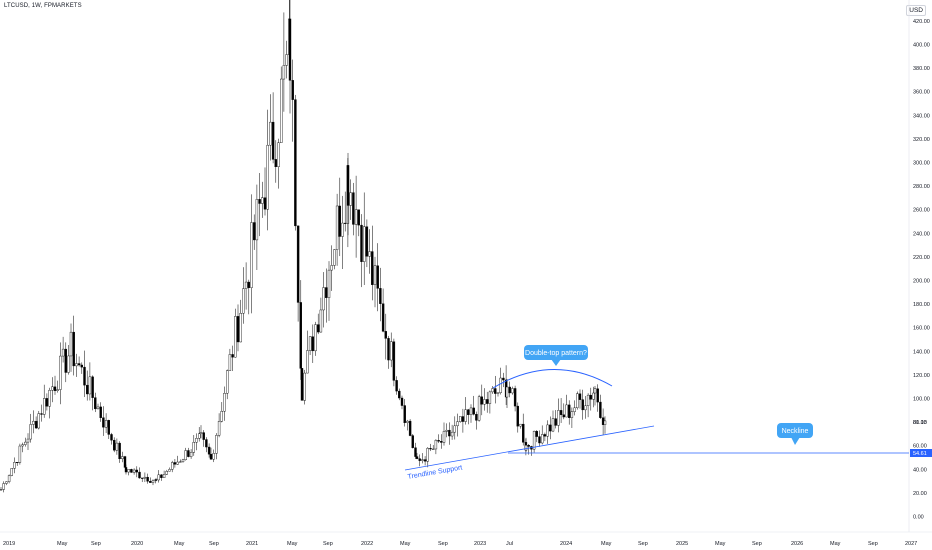 The image size is (932, 550). What do you see at coordinates (920, 423) in the screenshot?
I see `last-price-tag: 81.13` at bounding box center [920, 423].